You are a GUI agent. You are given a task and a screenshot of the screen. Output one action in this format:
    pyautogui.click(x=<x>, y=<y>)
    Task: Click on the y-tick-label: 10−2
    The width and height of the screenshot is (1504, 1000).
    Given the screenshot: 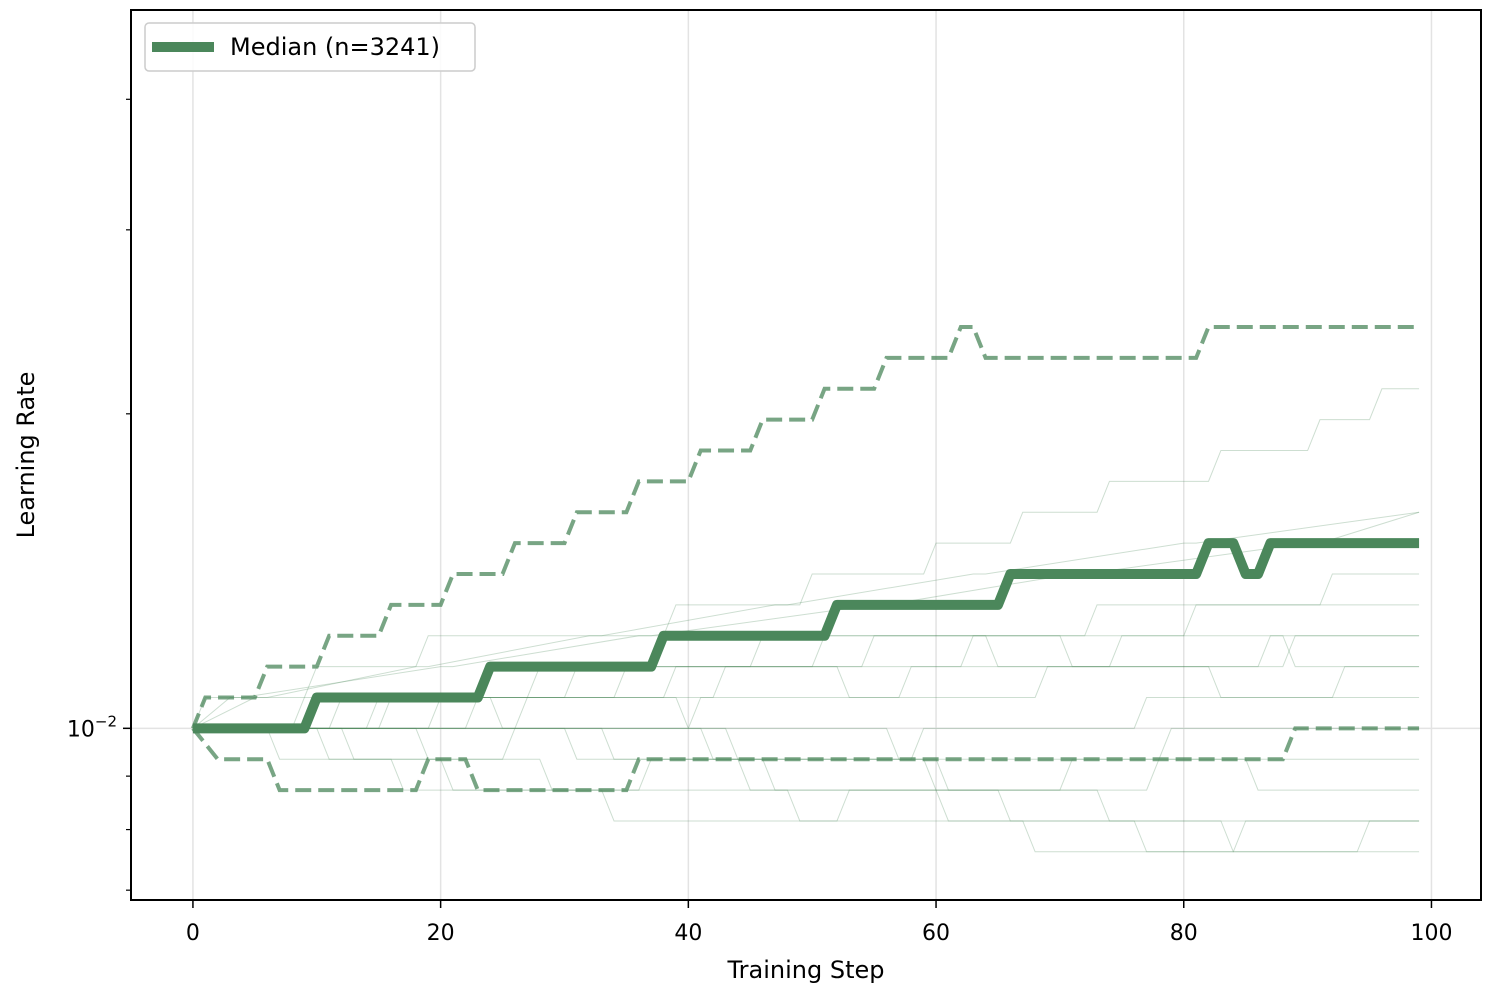 What is the action you would take?
    pyautogui.click(x=92, y=727)
    